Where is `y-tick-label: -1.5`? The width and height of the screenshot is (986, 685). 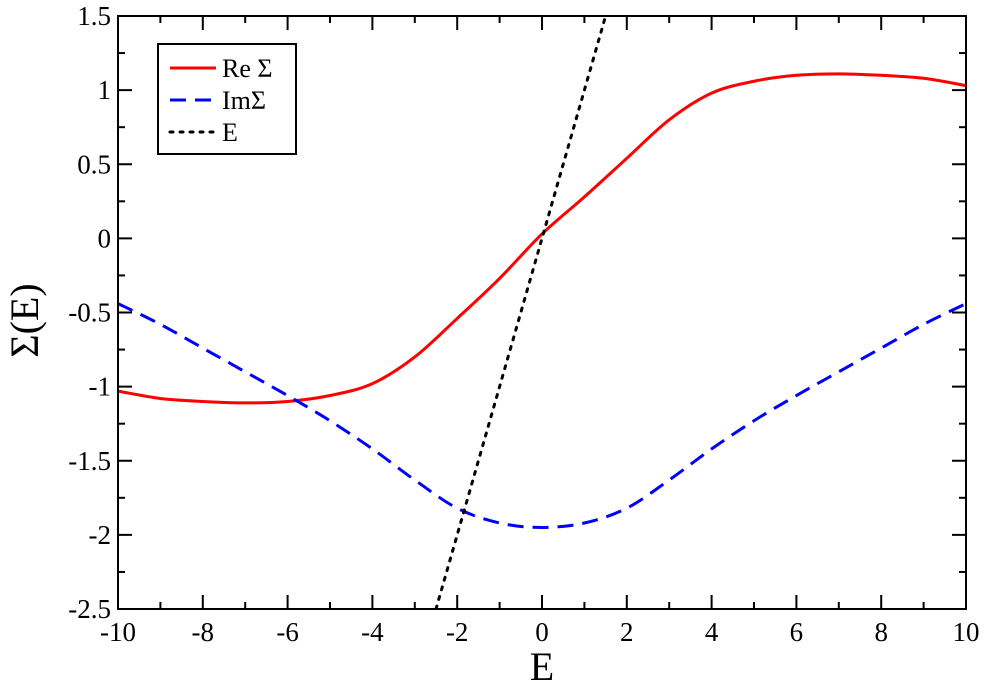
y-tick-label: -1.5 is located at coordinates (89, 461).